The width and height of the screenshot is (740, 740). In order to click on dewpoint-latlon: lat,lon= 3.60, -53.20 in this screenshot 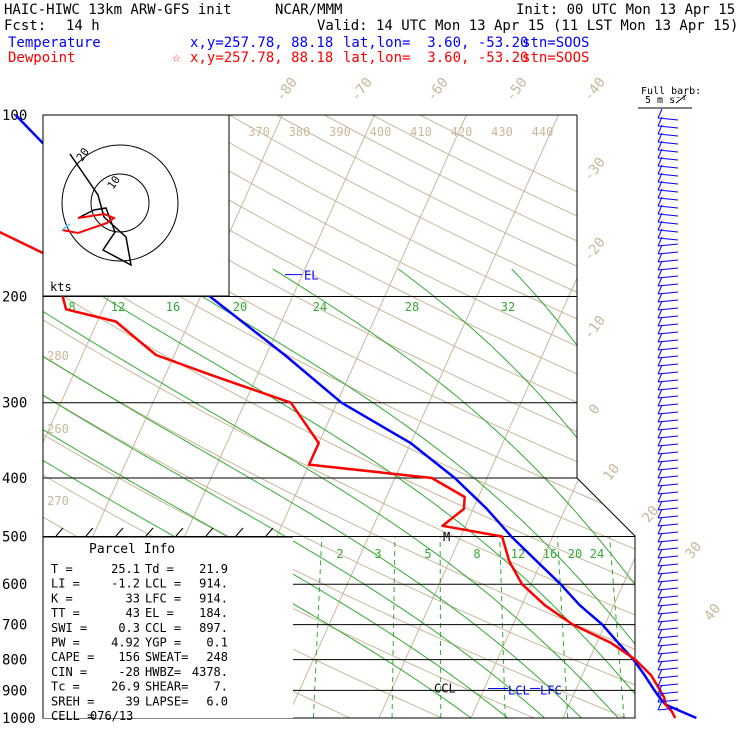, I will do `click(436, 58)`.